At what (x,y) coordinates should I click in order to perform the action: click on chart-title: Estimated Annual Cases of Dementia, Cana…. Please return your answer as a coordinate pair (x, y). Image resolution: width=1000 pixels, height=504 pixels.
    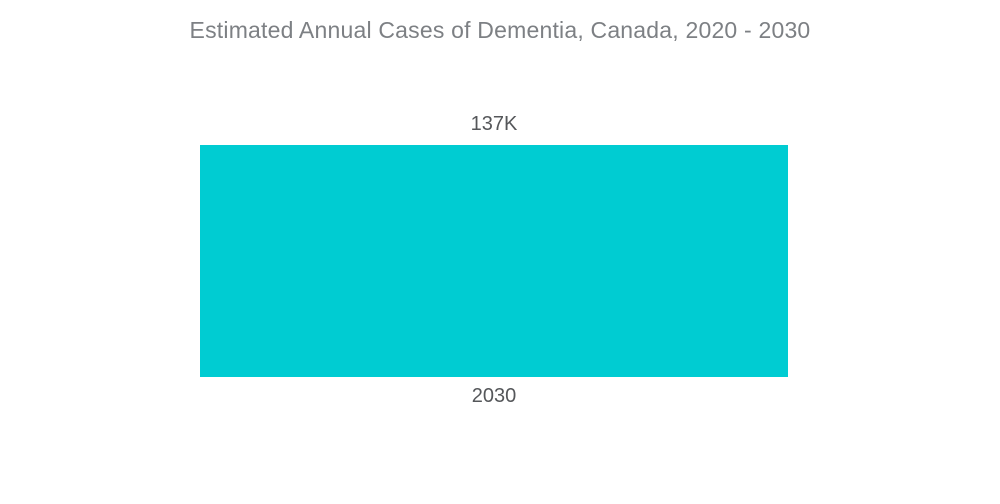
    Looking at the image, I should click on (500, 30).